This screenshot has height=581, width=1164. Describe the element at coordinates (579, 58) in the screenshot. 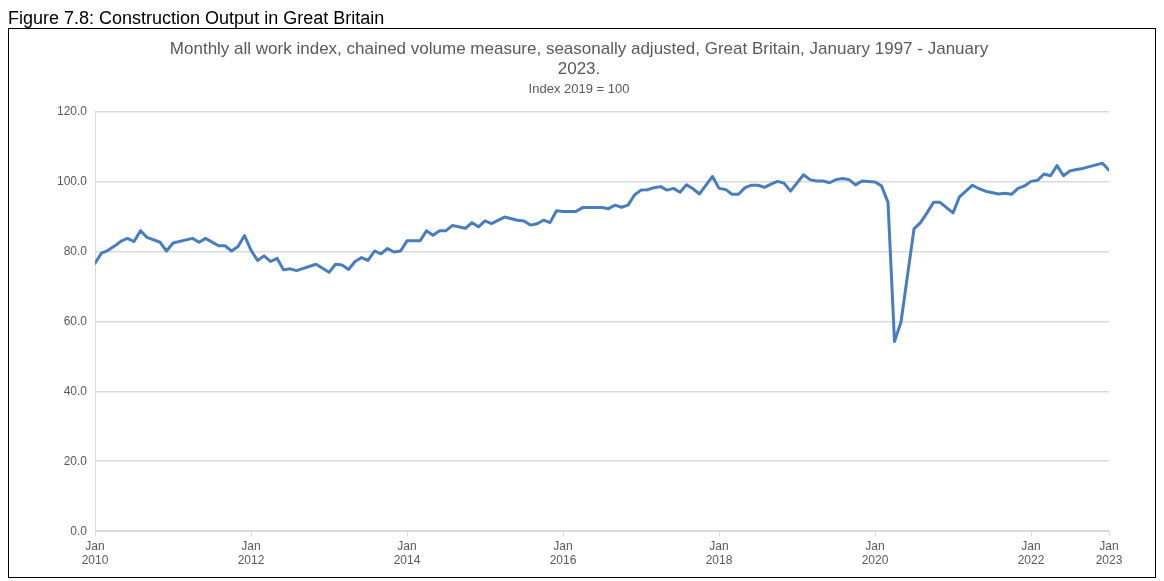

I see `chart-title: Monthly all work index, chained volume measure, seasonally adjusted, Great Britain, January 1997 - January 2023.` at that location.